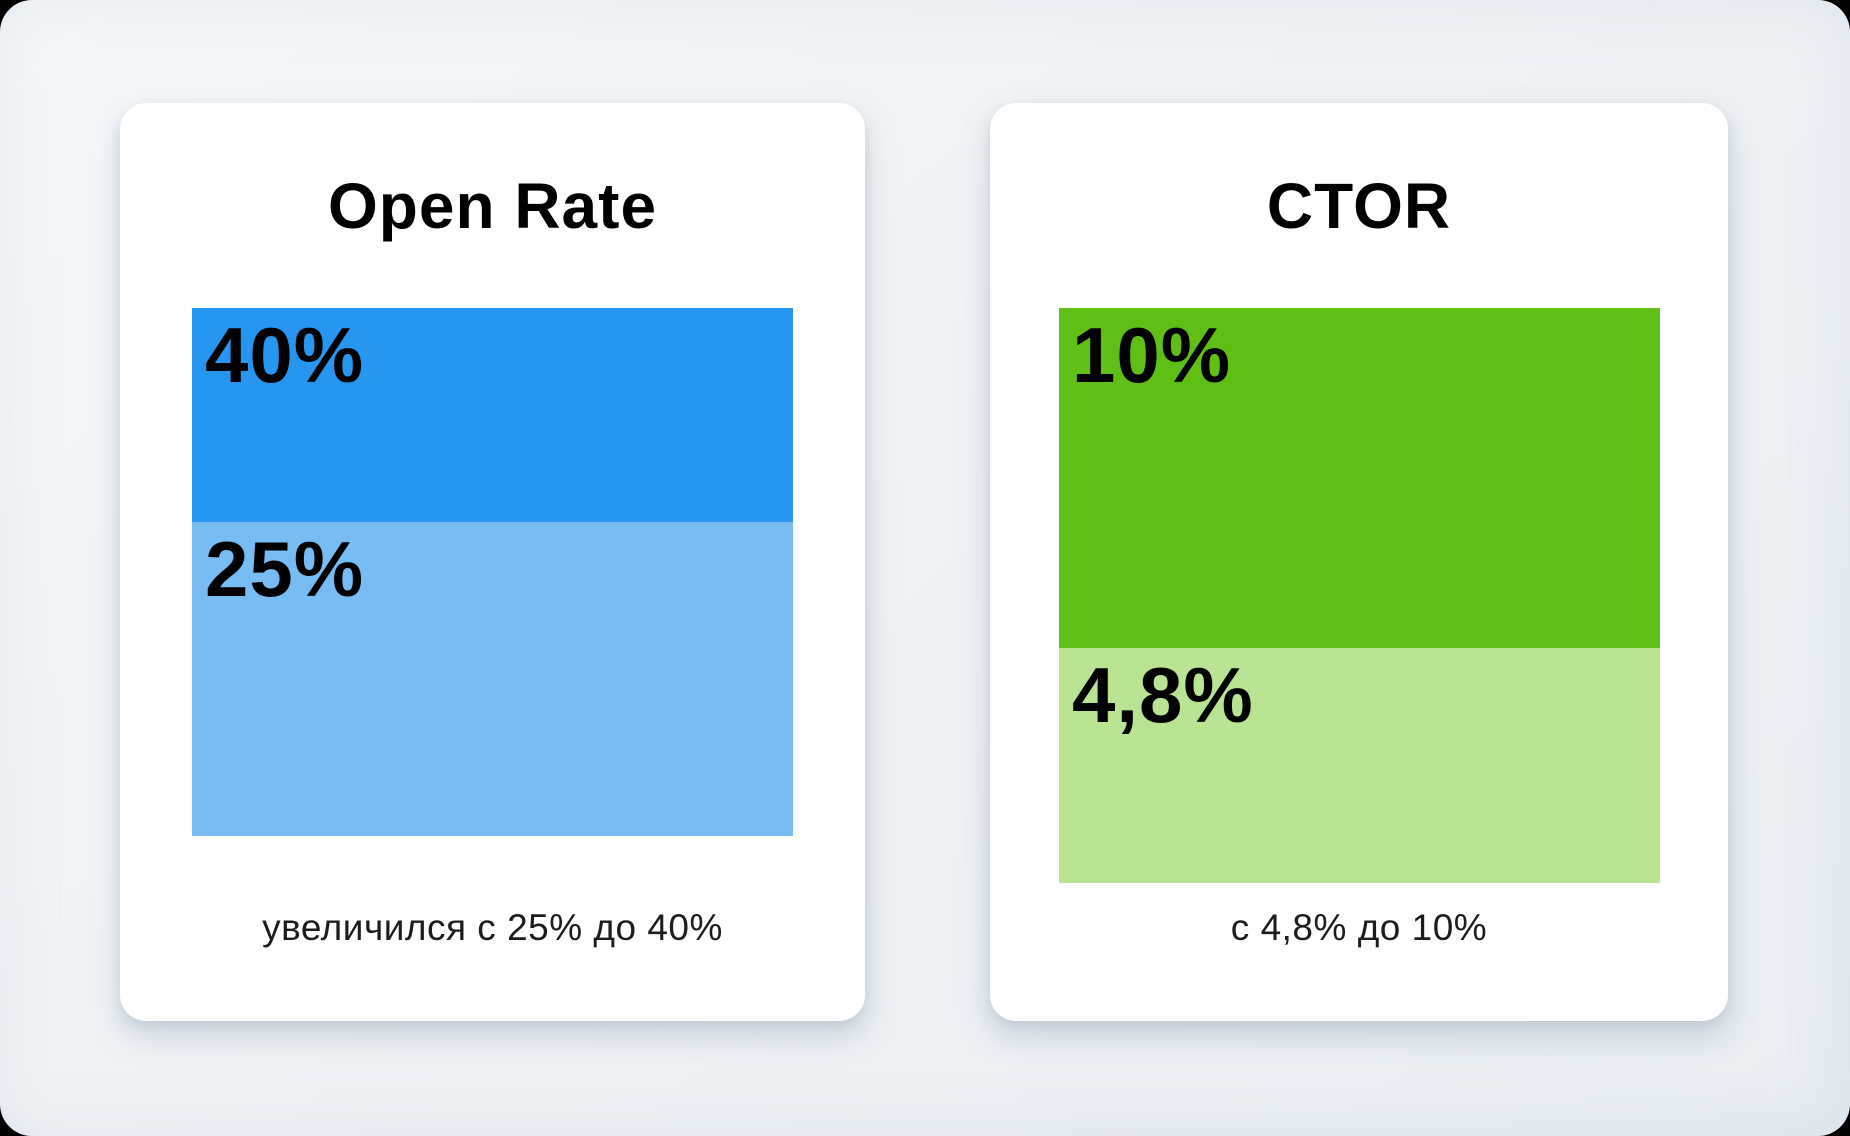  Describe the element at coordinates (1359, 478) in the screenshot. I see `ctor-segment-after: 10%` at that location.